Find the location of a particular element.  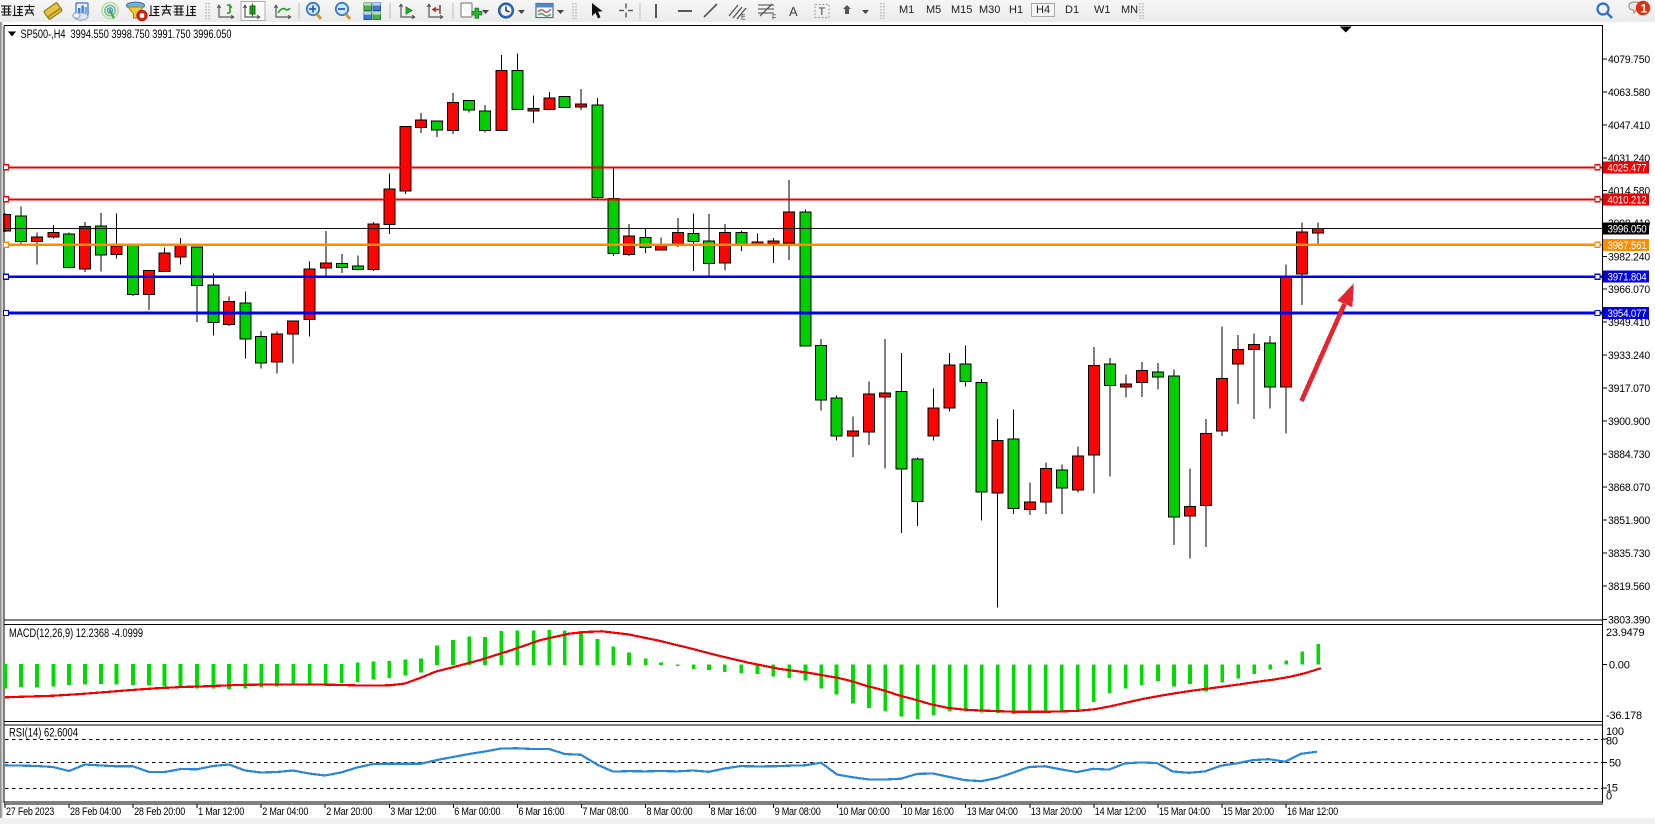

svg-text: 3917.070 is located at coordinates (1629, 389).